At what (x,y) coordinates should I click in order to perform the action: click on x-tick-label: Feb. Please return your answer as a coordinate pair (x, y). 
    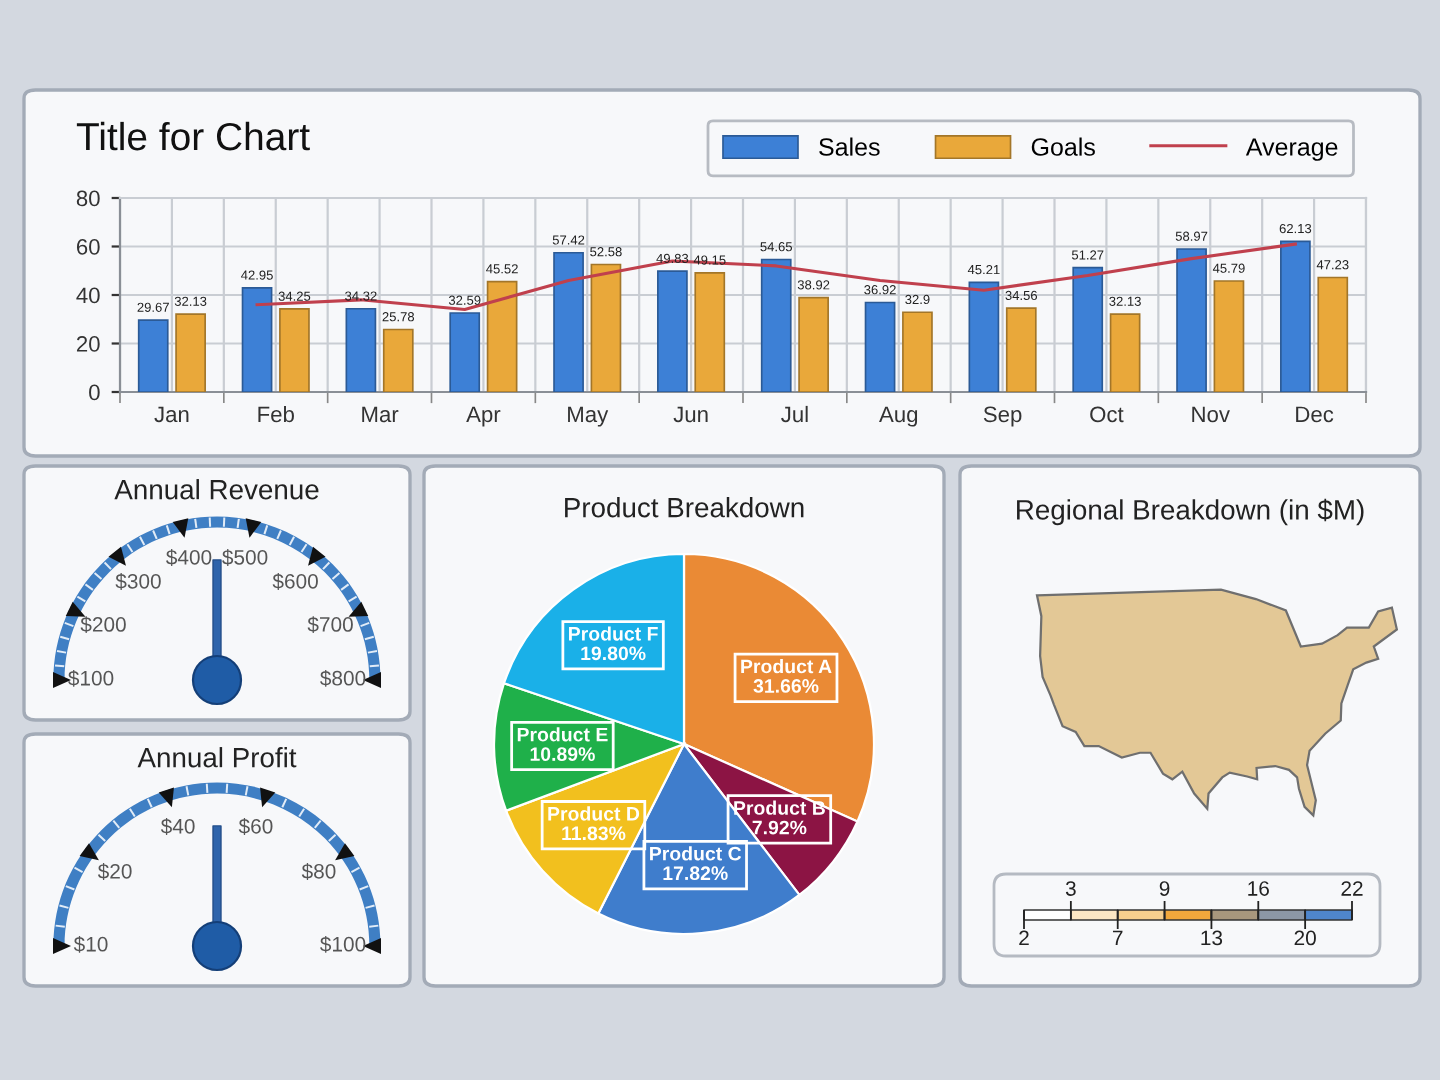
    Looking at the image, I should click on (276, 414).